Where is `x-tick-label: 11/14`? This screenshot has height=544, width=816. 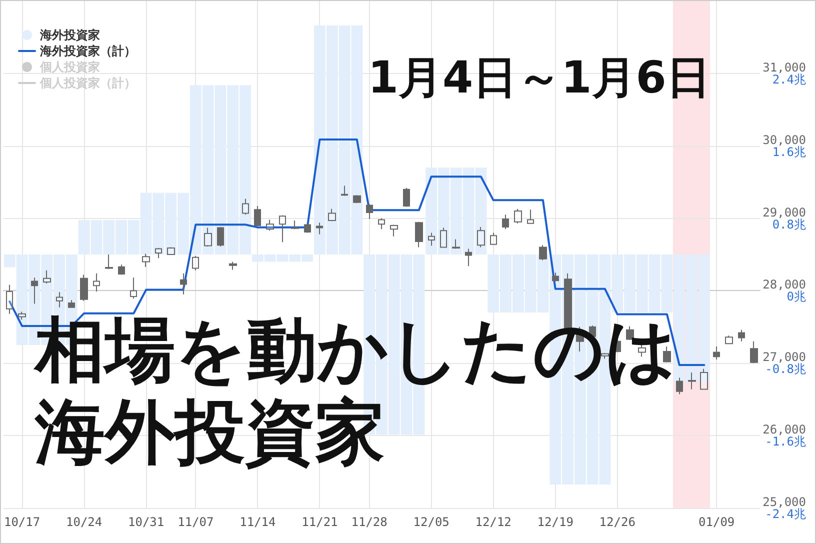
x-tick-label: 11/14 is located at coordinates (258, 522).